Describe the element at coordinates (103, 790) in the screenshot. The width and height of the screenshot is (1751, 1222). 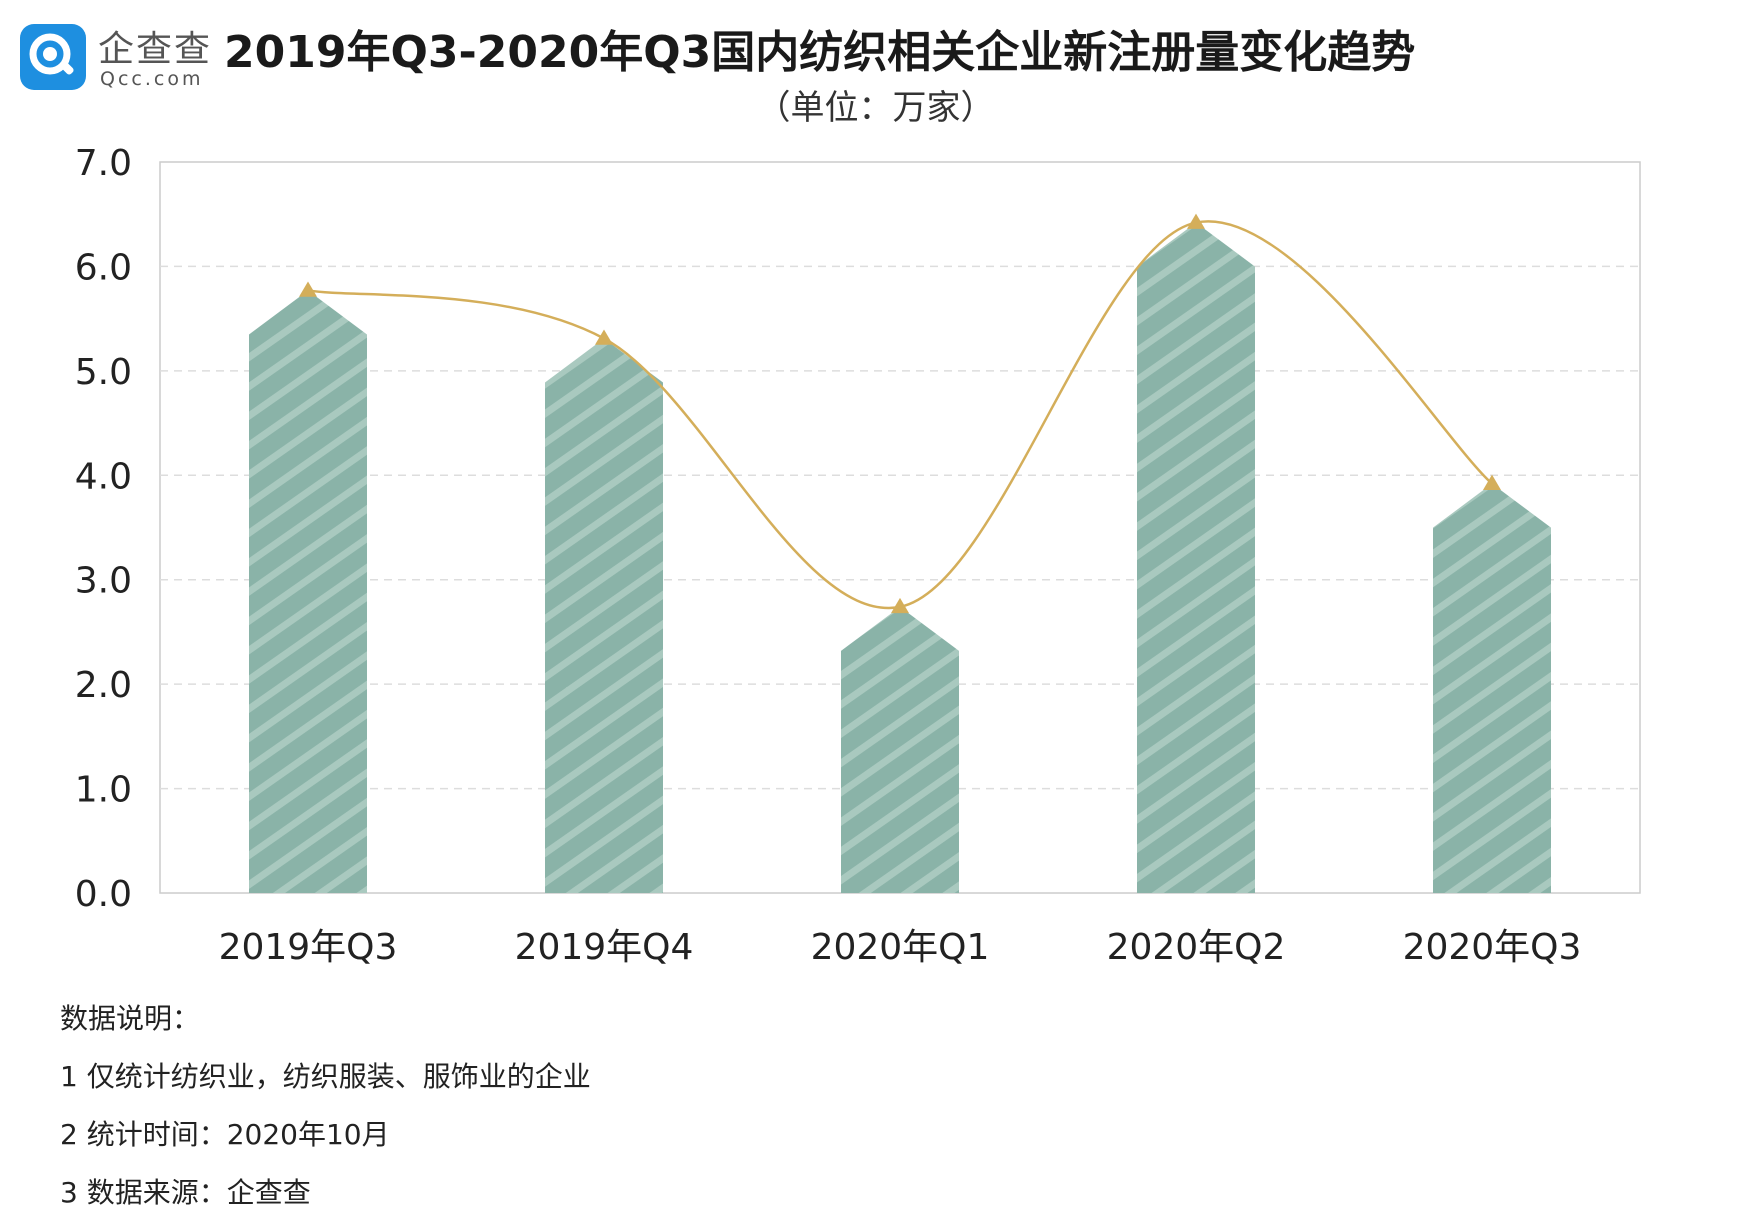
I see `y-tick-label: 1.0` at that location.